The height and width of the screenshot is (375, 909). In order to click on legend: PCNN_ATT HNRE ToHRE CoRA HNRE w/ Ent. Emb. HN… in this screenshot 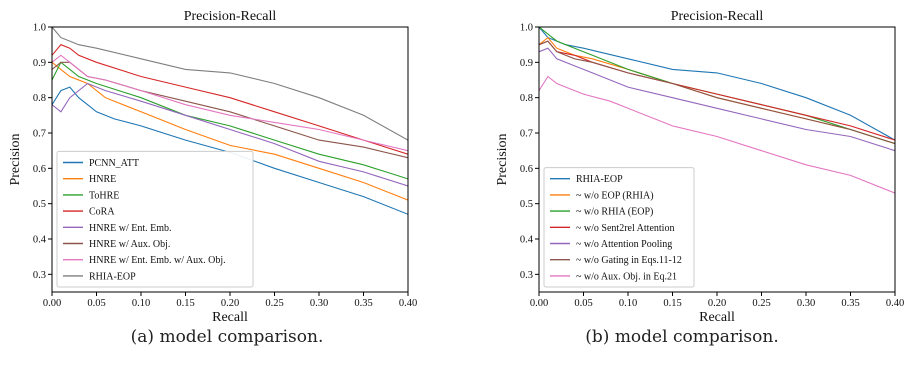, I will do `click(155, 219)`.